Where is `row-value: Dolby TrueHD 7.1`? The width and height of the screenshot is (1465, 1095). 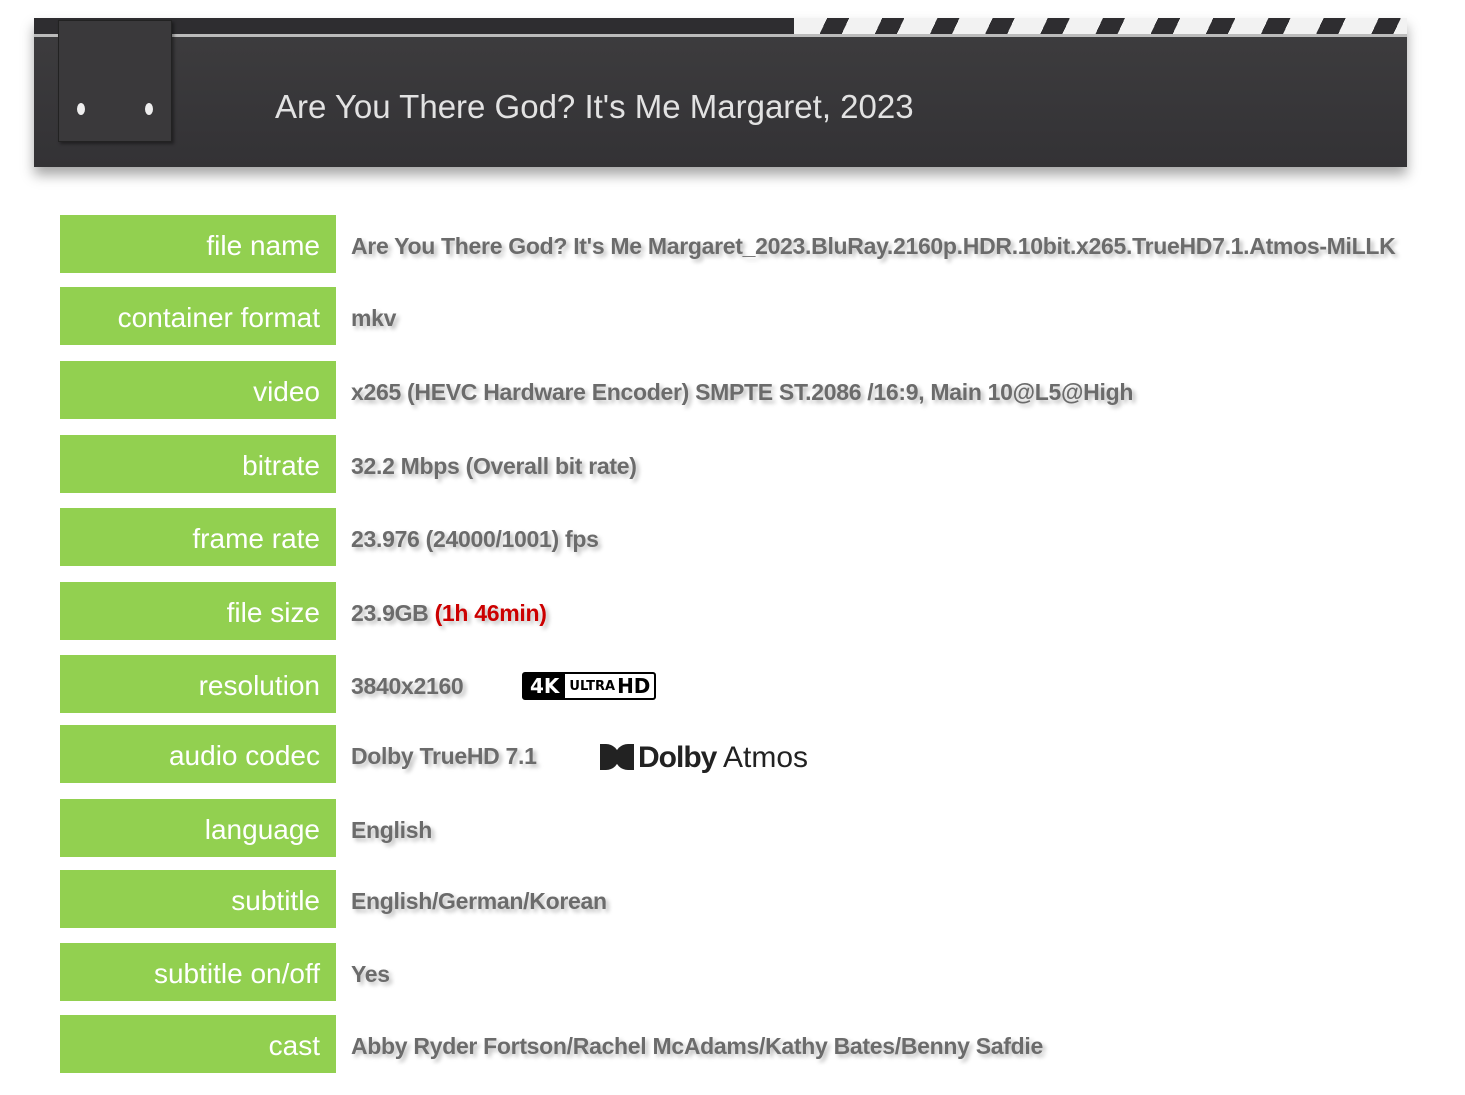
row-value: Dolby TrueHD 7.1 is located at coordinates (444, 756).